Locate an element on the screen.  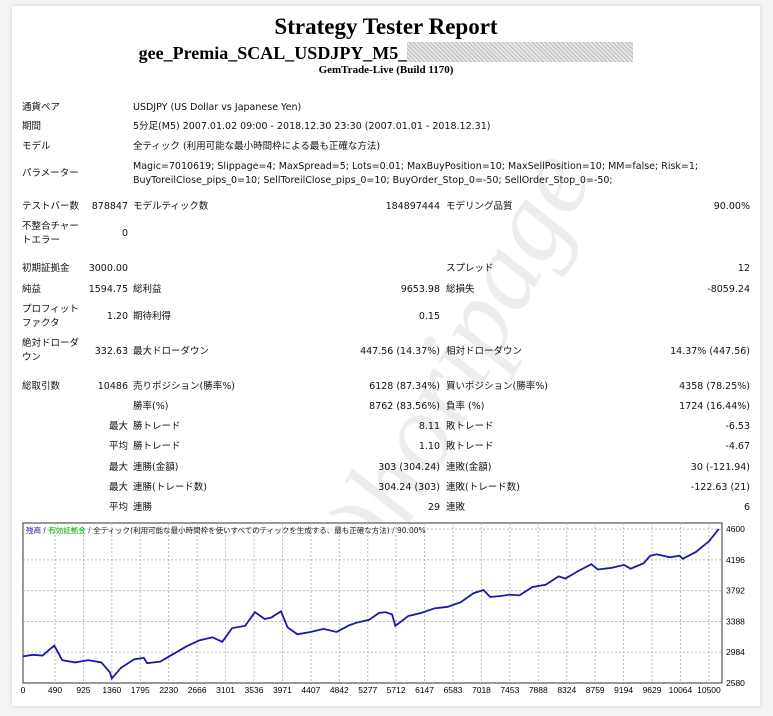
stats-ap-text: 1.10 is located at coordinates (429, 446).